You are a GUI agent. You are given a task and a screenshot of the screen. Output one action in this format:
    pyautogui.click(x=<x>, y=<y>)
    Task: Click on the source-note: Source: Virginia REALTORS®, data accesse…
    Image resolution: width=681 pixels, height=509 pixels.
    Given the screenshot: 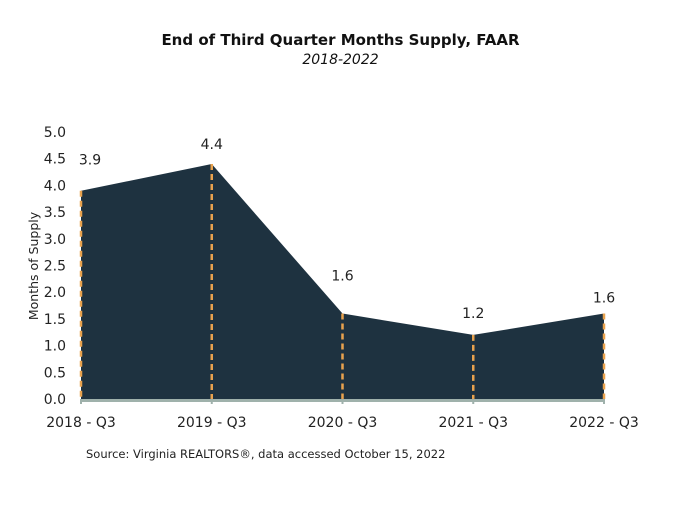 What is the action you would take?
    pyautogui.click(x=266, y=454)
    